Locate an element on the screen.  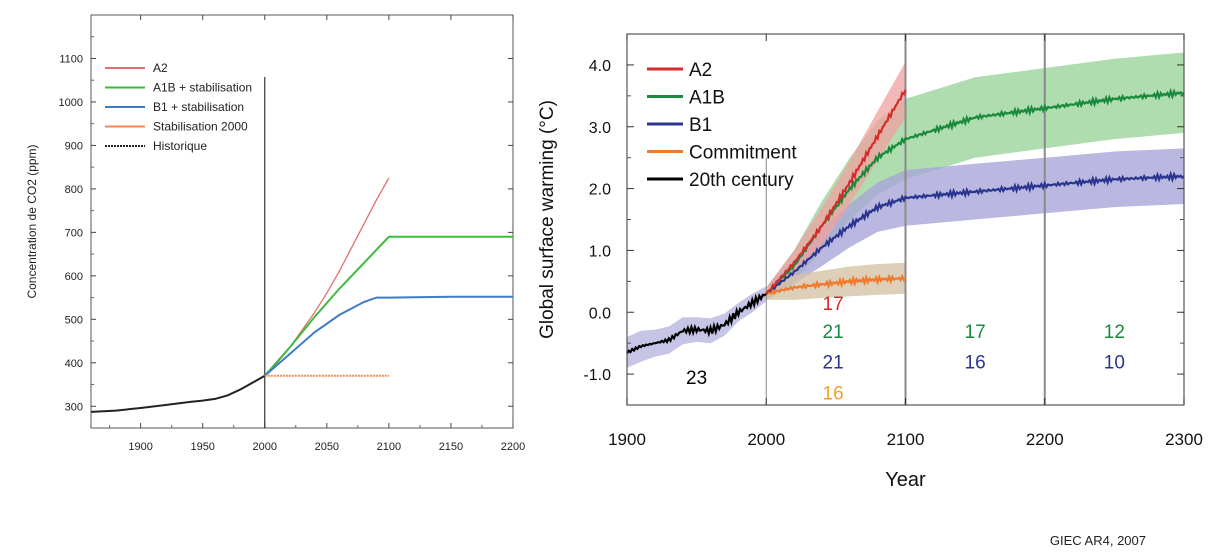
co2-legend-label: B1 + stabilisation is located at coordinates (198, 107).